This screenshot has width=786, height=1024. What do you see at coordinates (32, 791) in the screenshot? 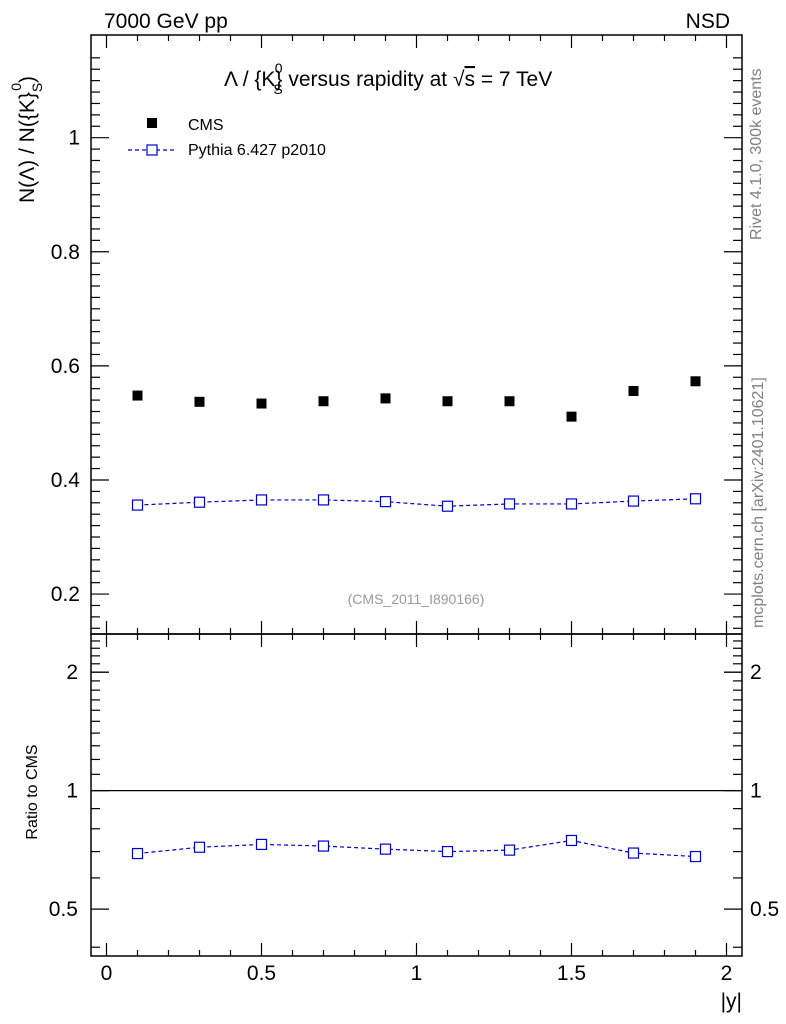
I see `ratio-axis-label: Ratio to CMS` at bounding box center [32, 791].